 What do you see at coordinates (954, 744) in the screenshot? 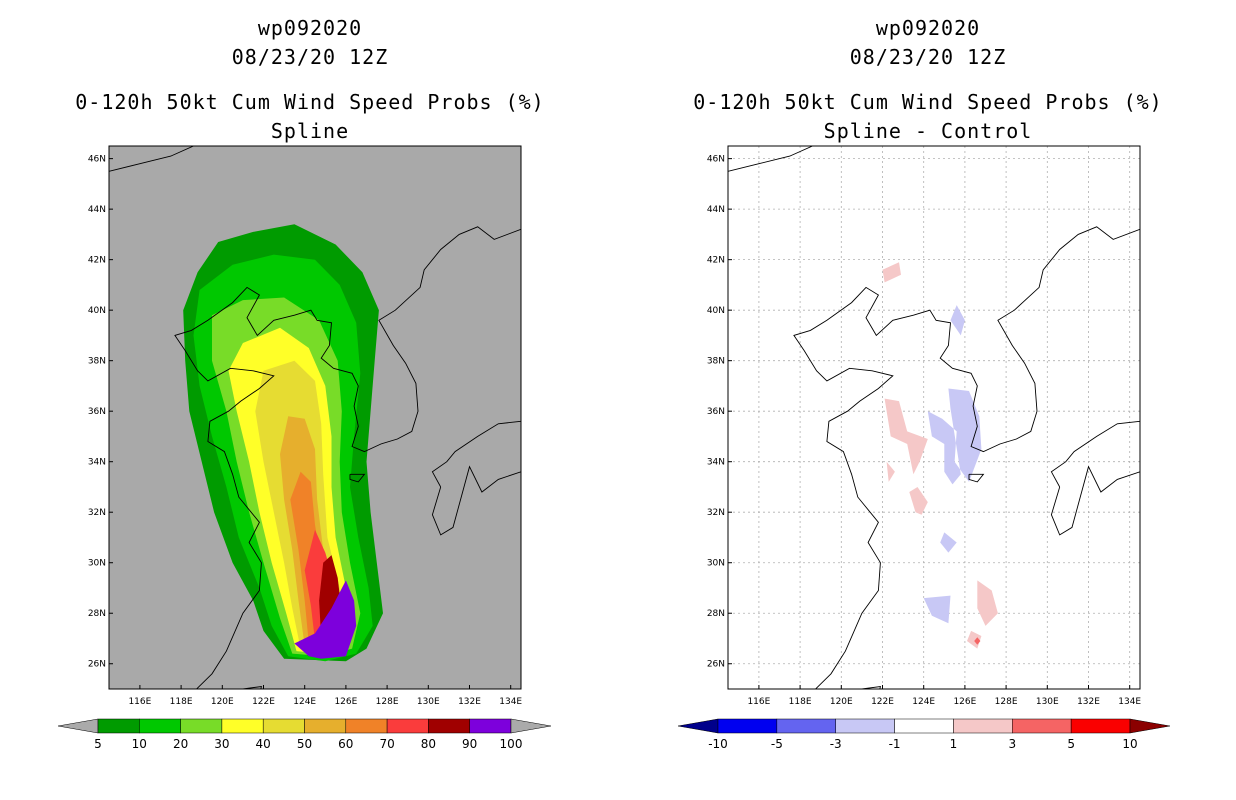
I see `right-colorbar-label: 1` at bounding box center [954, 744].